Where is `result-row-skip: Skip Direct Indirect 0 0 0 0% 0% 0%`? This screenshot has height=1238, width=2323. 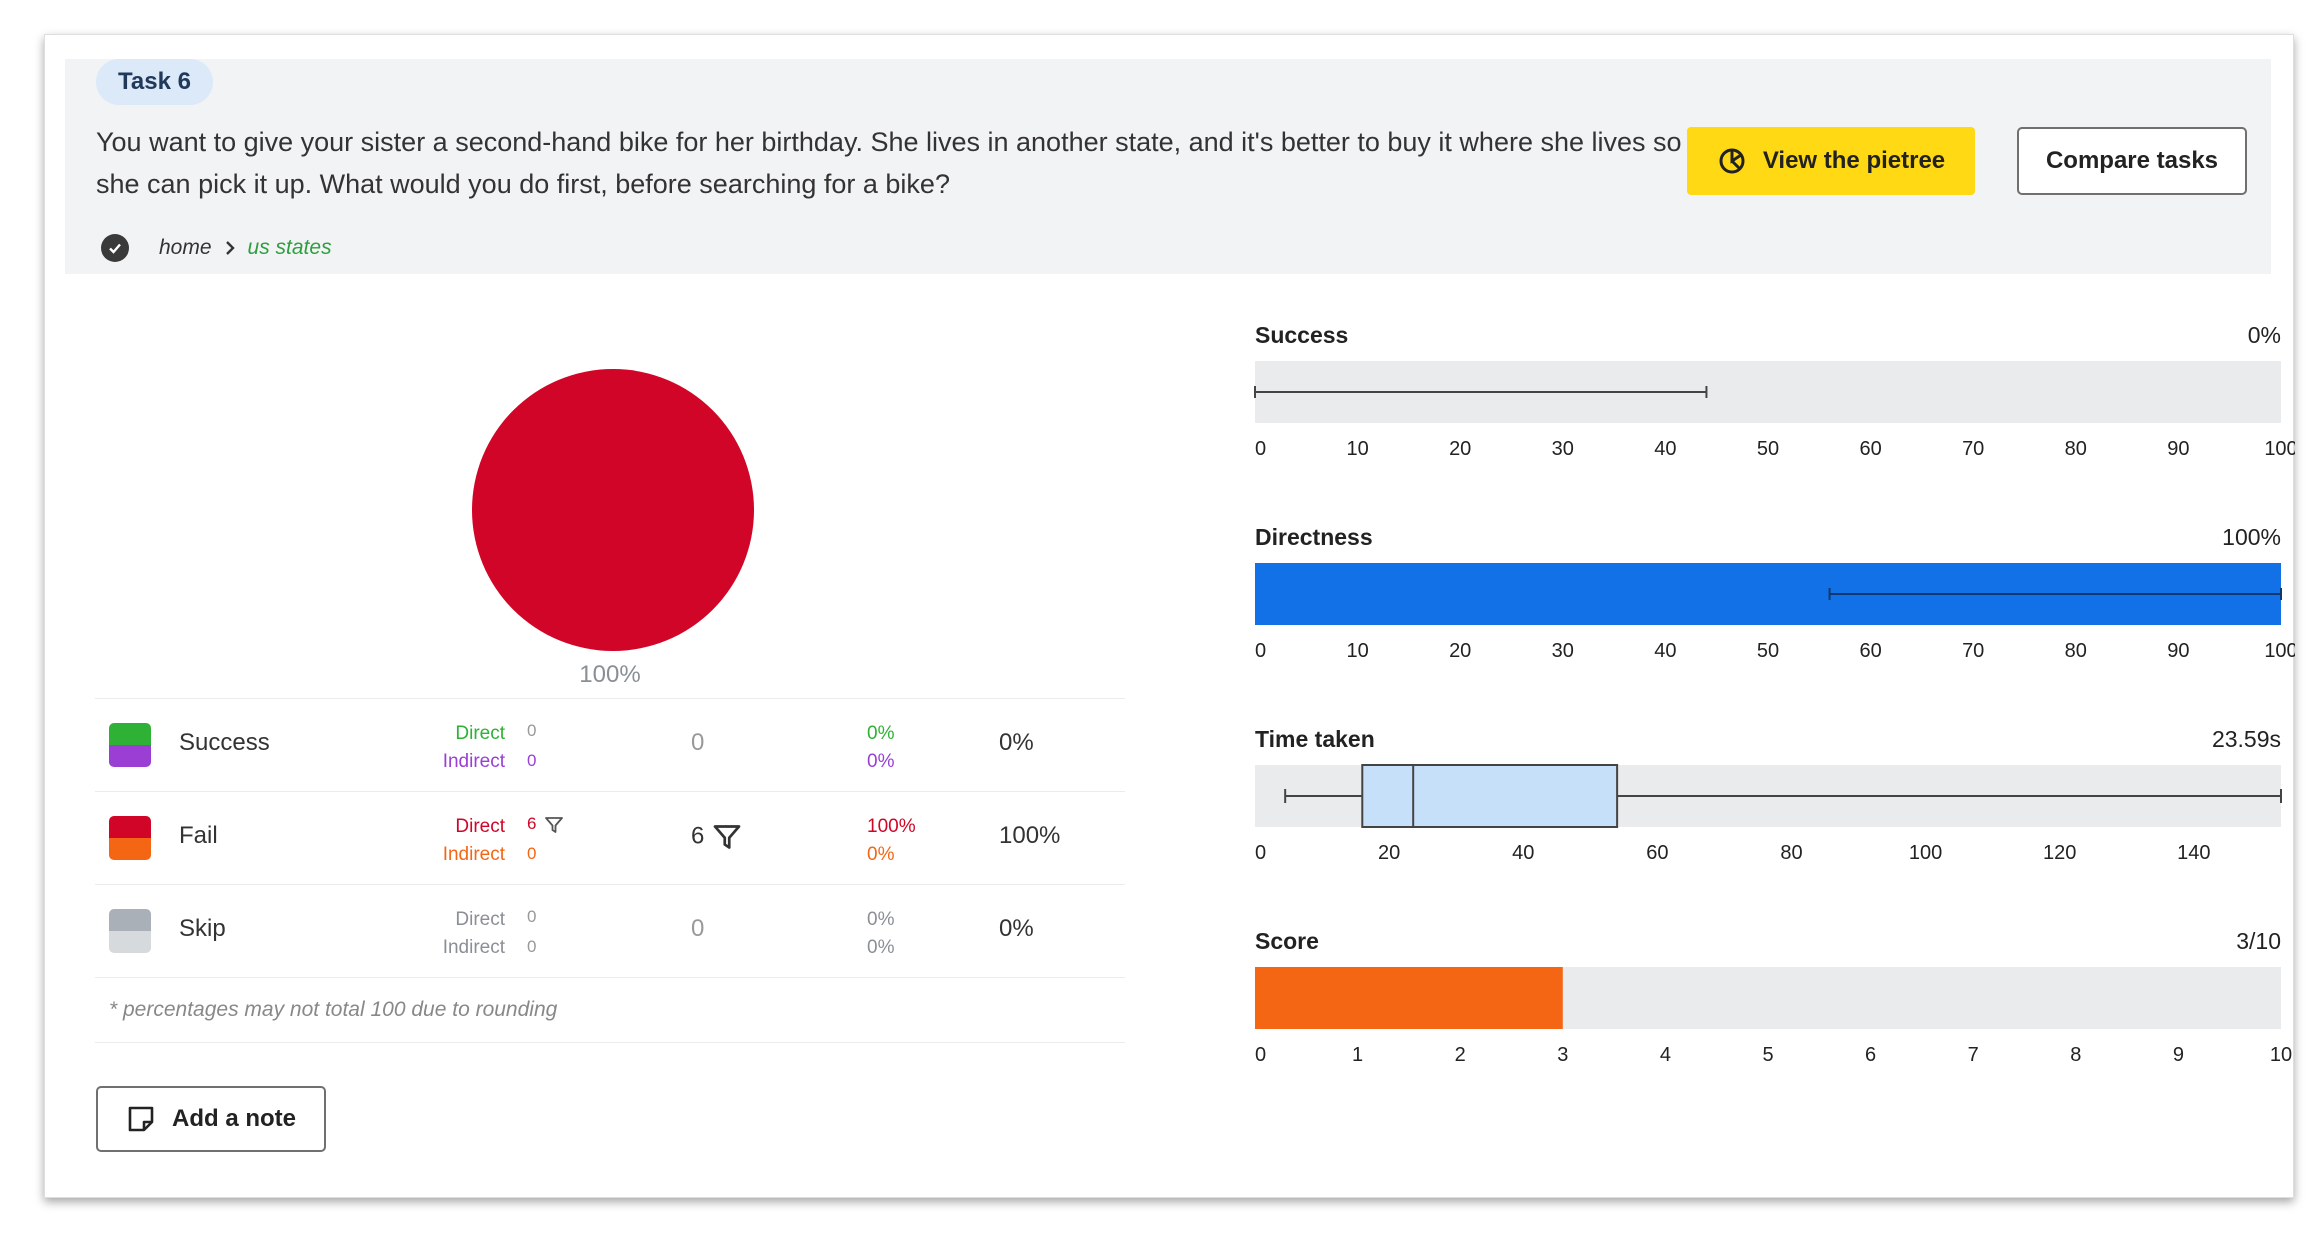 result-row-skip: Skip Direct Indirect 0 0 0 0% 0% 0% is located at coordinates (610, 930).